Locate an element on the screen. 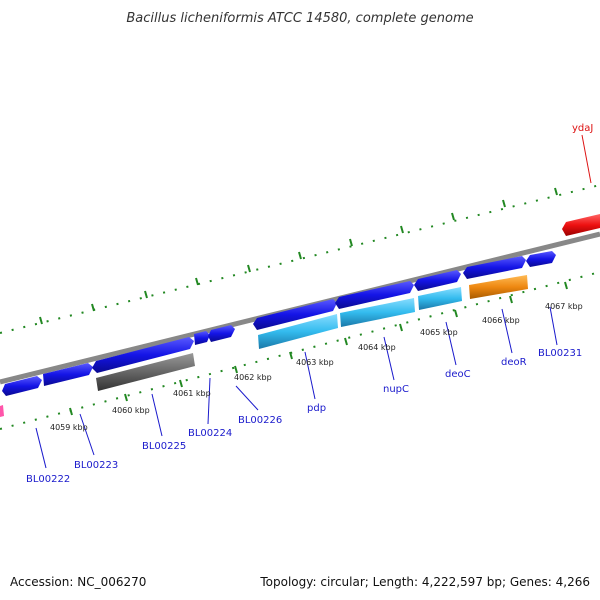 Image resolution: width=600 pixels, height=600 pixels. gene-label-deoc: deoC is located at coordinates (458, 374).